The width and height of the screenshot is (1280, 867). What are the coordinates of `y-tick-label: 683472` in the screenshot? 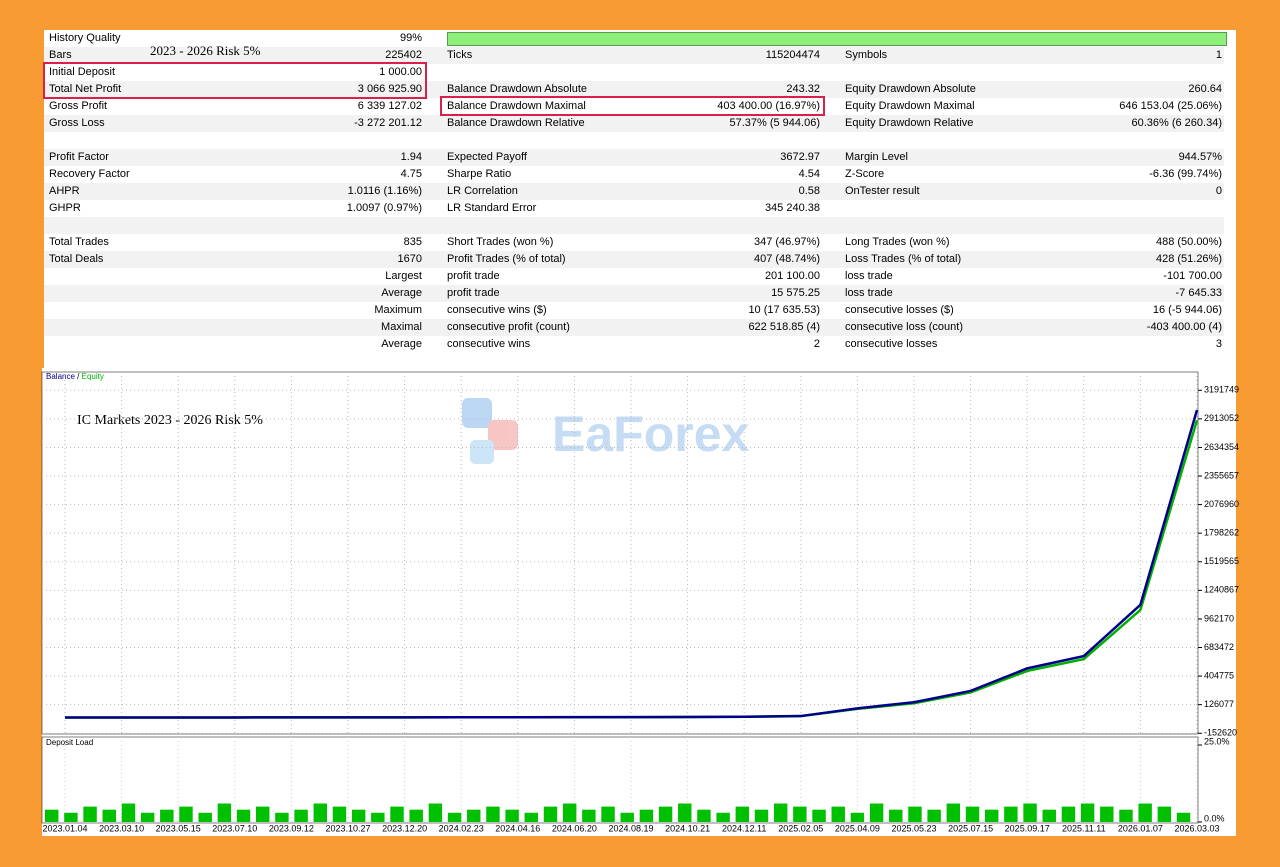 It's located at (1219, 647).